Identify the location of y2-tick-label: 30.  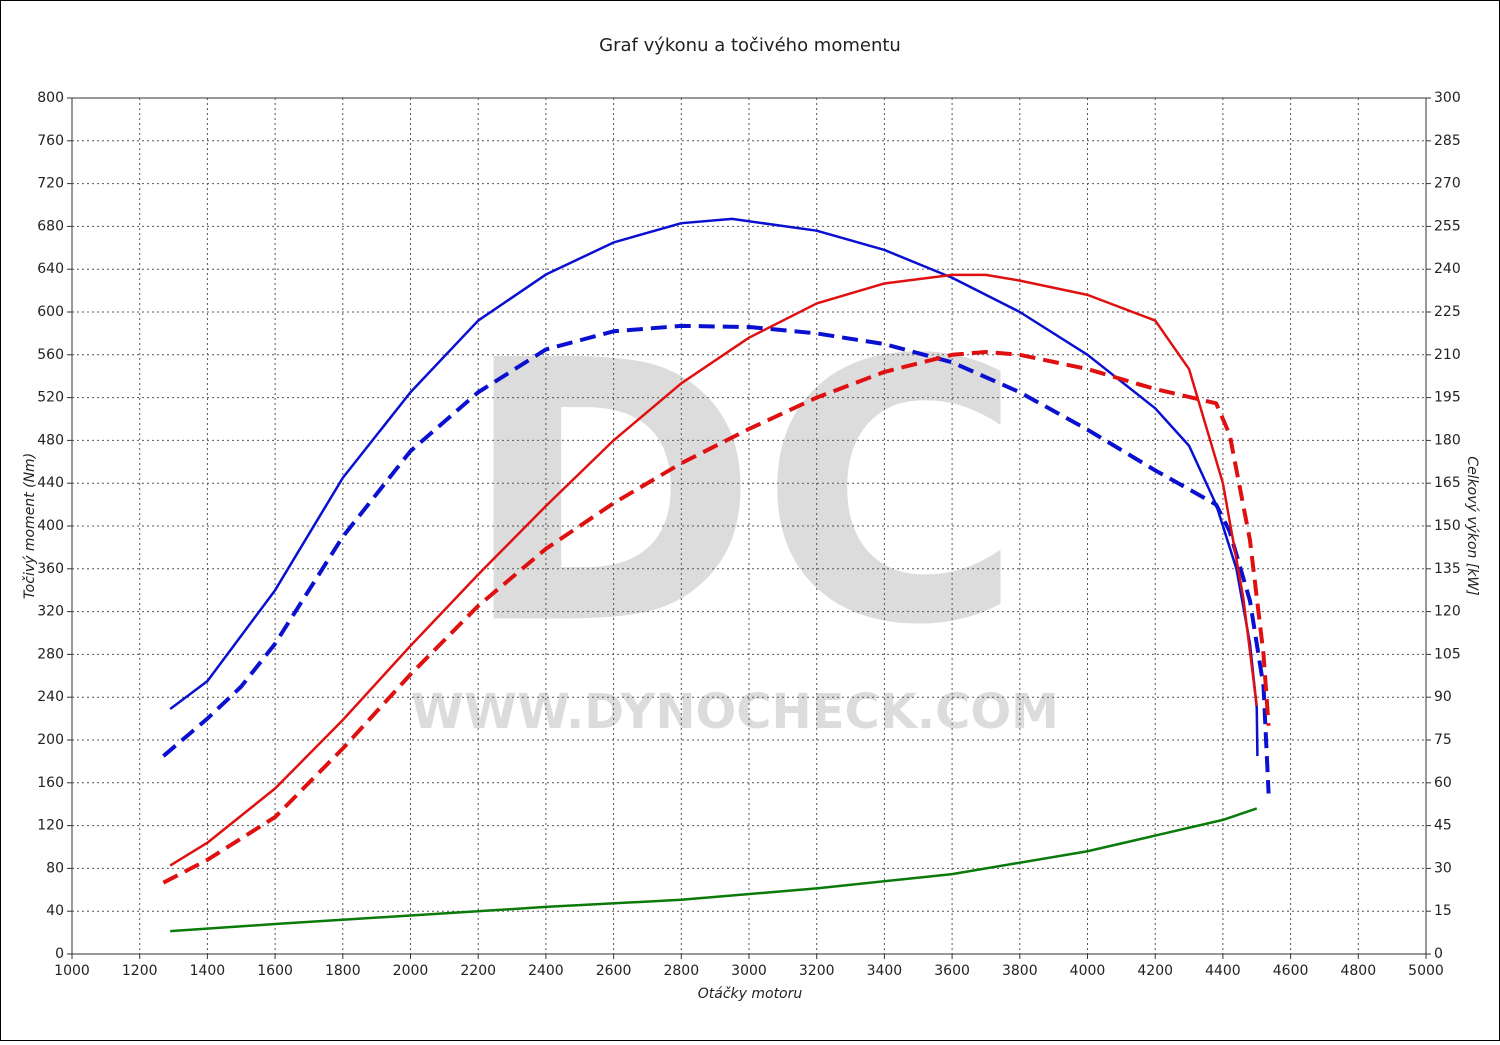
(1443, 868).